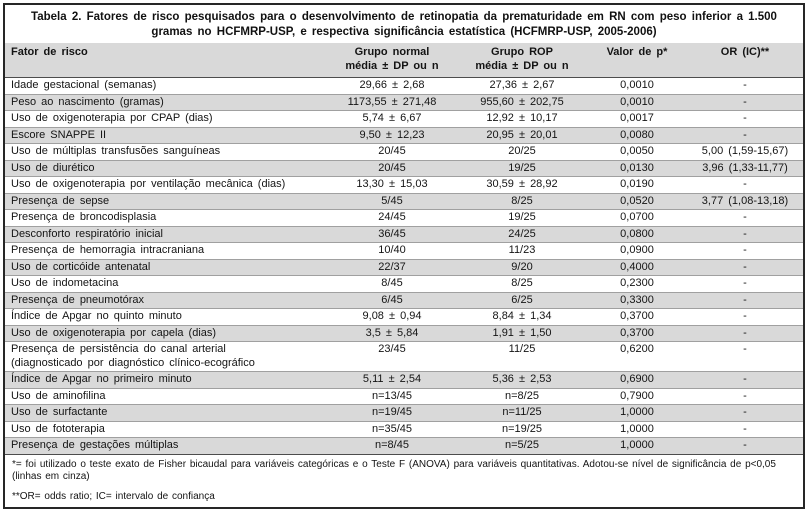 The image size is (809, 512). I want to click on factor-cell: Uso de aminofilina, so click(166, 396).